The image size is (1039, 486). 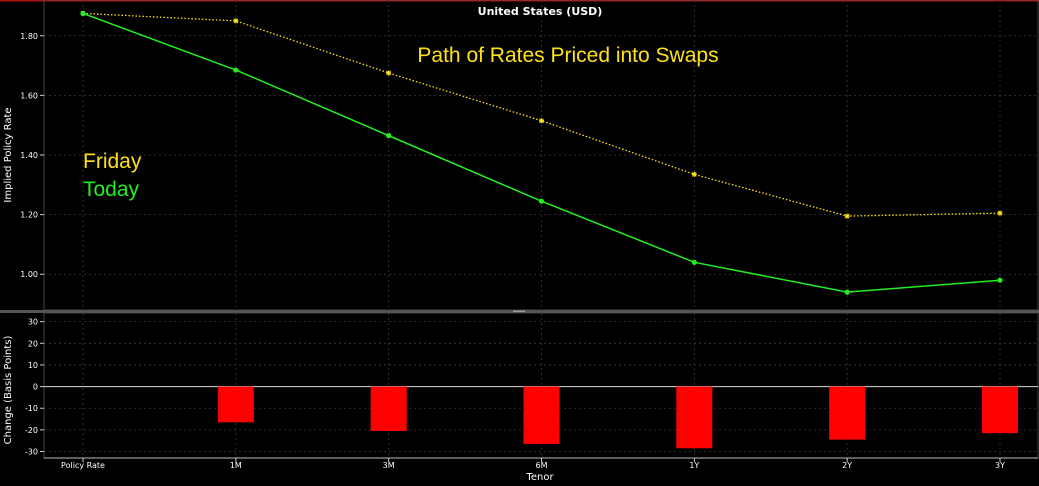 I want to click on top-y-axis: 1.00 1.20 1.40 1.60 1.80, so click(x=32, y=155).